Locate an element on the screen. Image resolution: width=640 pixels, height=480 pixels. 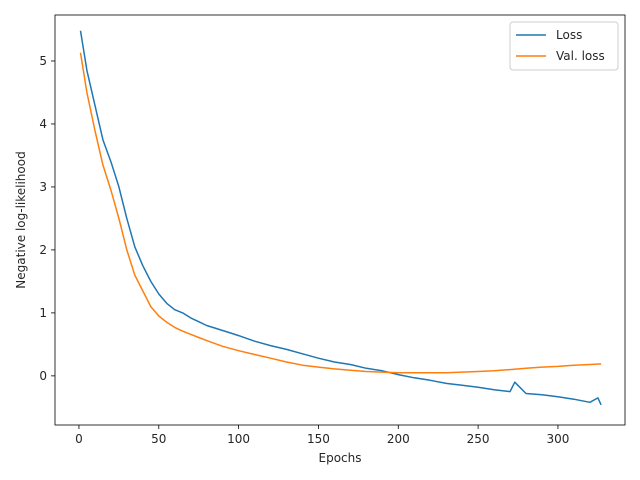
y-axis-ticks: 0 1 2 3 4 5 is located at coordinates (47, 218).